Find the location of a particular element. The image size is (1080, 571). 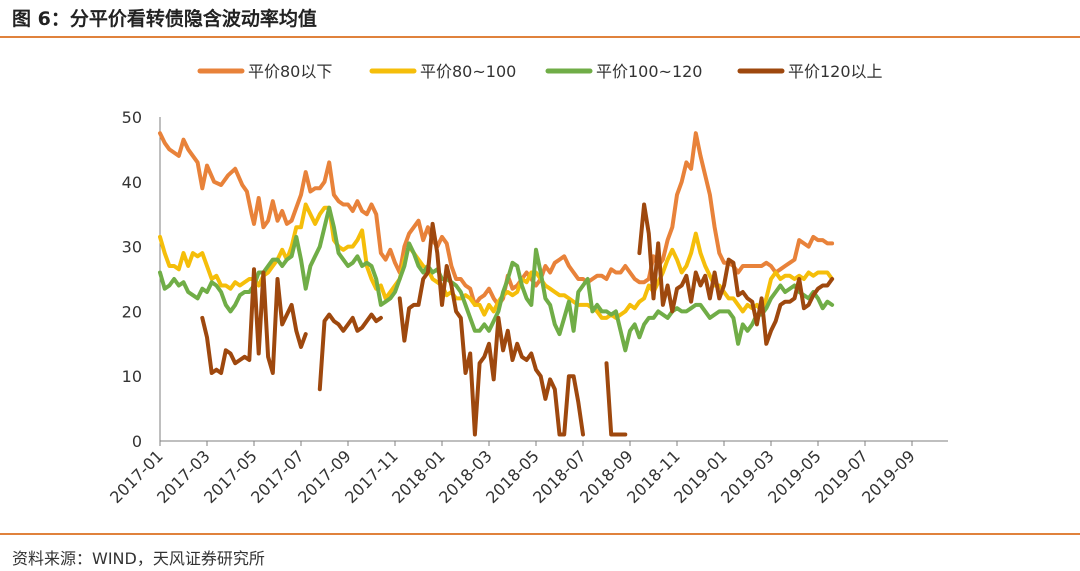

y-tick-label: 10 is located at coordinates (132, 376).